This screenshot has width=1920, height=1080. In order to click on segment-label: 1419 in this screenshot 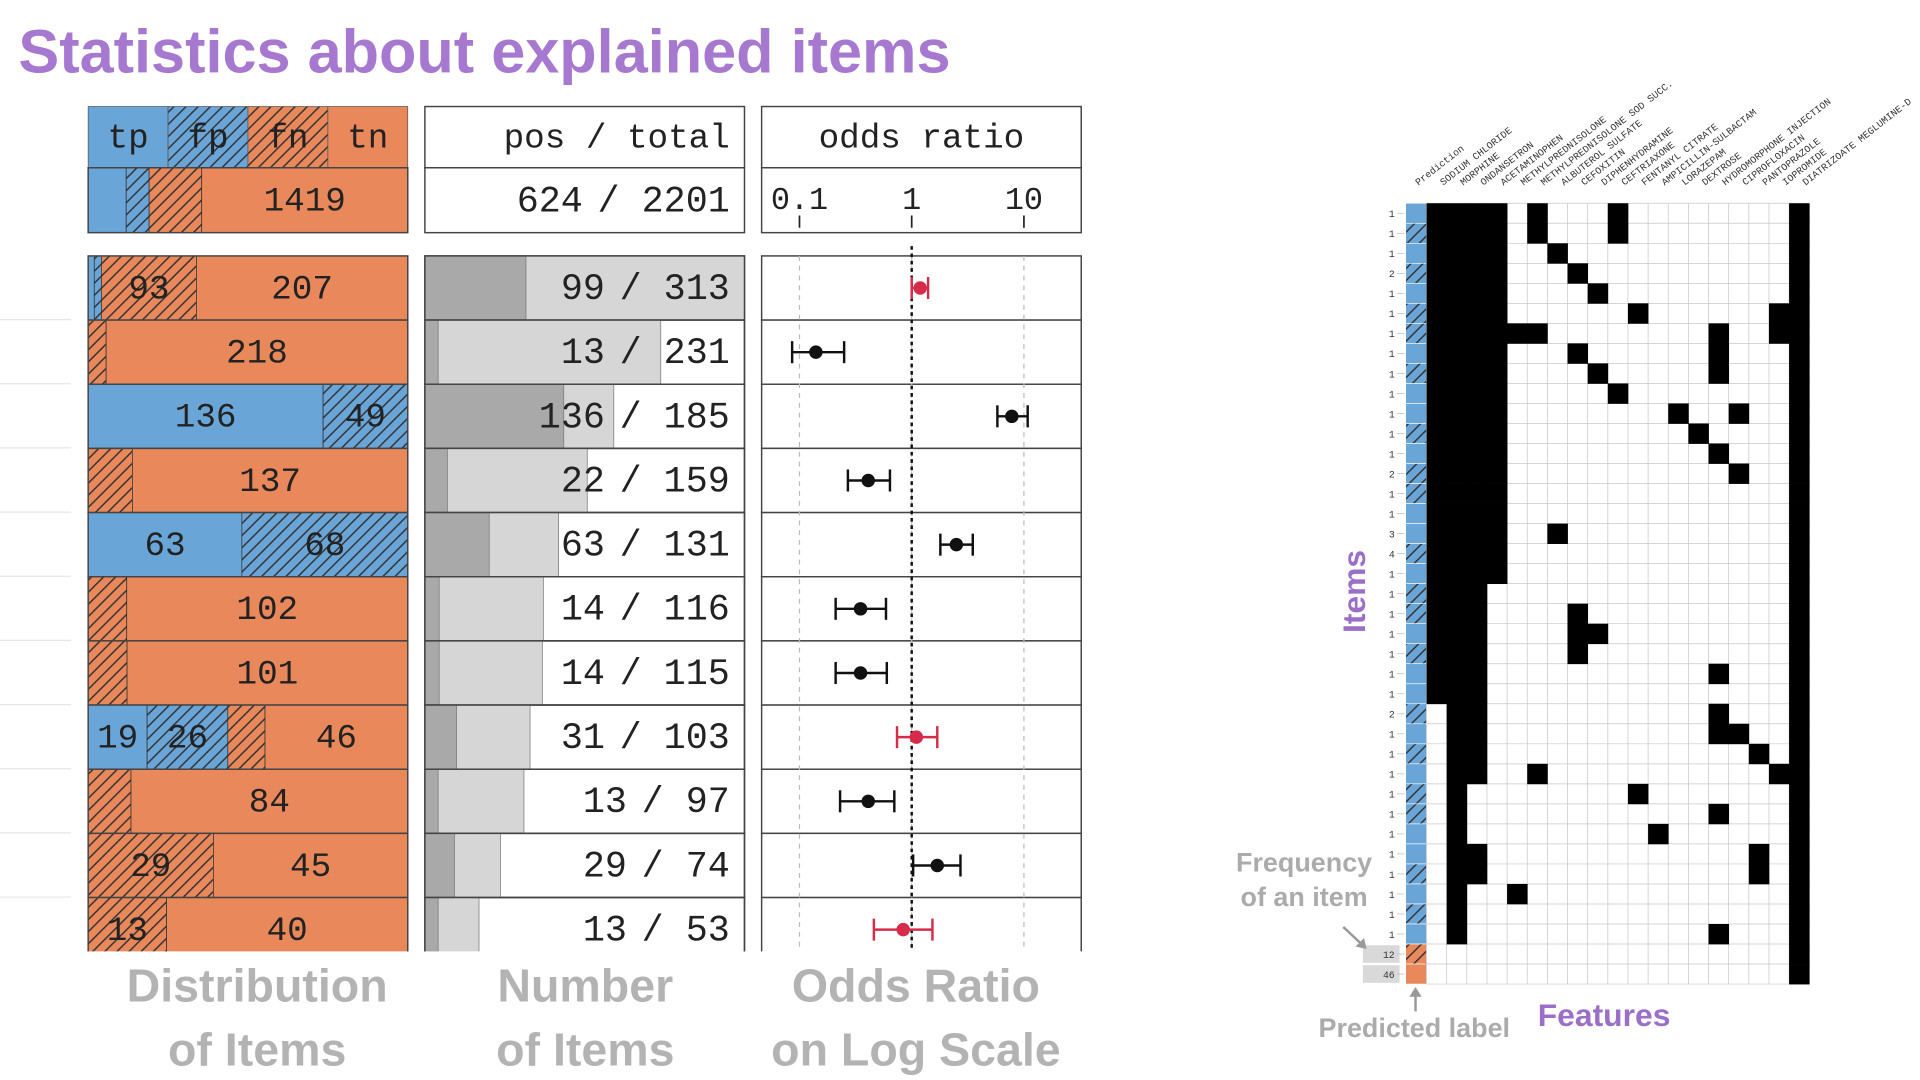, I will do `click(305, 201)`.